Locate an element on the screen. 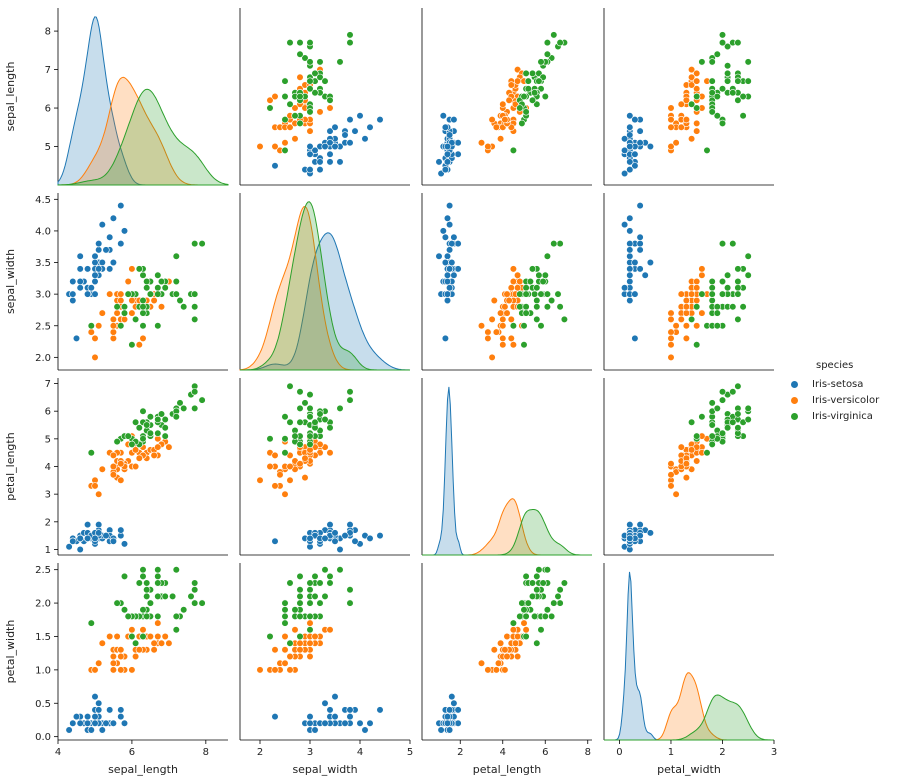 This screenshot has width=901, height=783. panel-petal_width-vs-sepal_width is located at coordinates (324, 652).